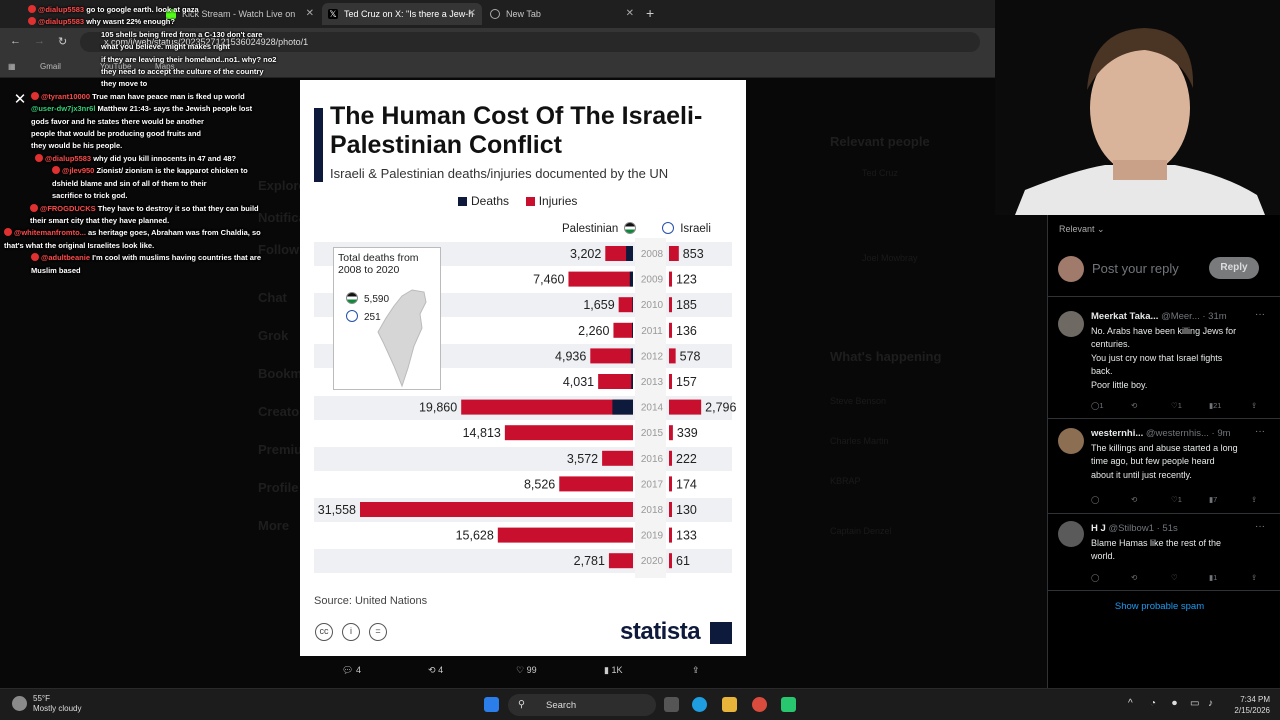  Describe the element at coordinates (582, 705) in the screenshot. I see `taskbar-search: ⚲ Search` at that location.